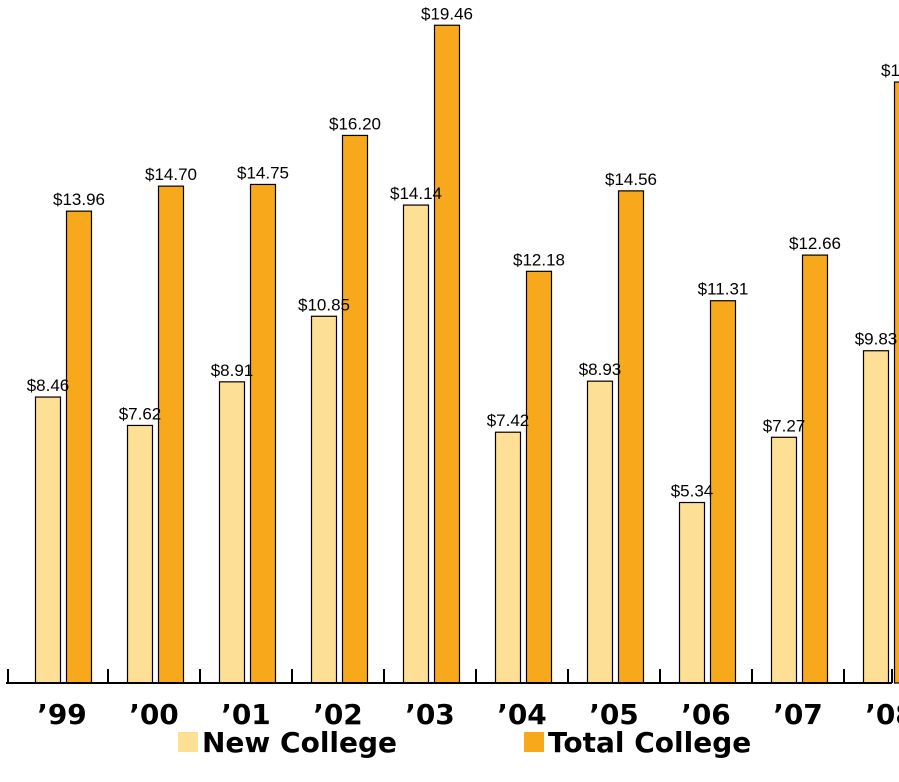 This screenshot has height=782, width=899. Describe the element at coordinates (534, 742) in the screenshot. I see `legend-swatch-total-college` at that location.